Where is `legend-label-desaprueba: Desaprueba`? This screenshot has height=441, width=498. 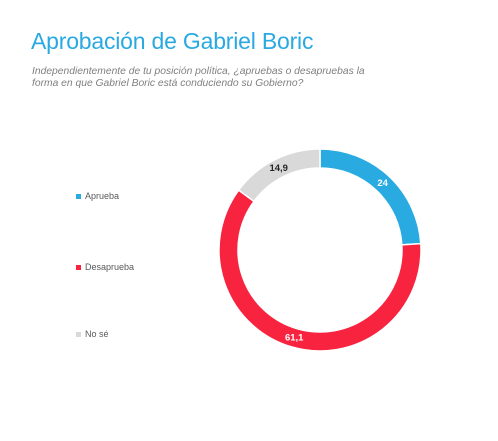
legend-label-desaprueba: Desaprueba is located at coordinates (110, 267).